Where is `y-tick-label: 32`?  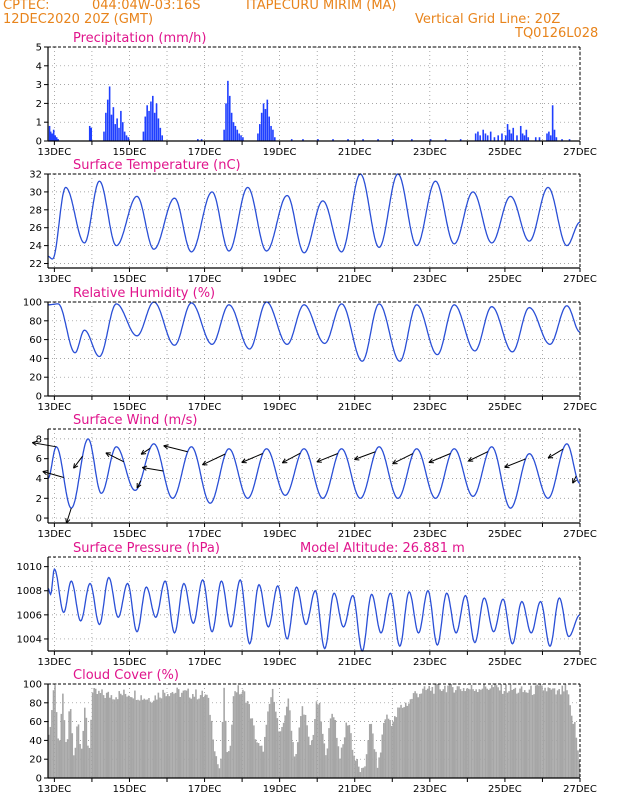
y-tick-label: 32 is located at coordinates (35, 175).